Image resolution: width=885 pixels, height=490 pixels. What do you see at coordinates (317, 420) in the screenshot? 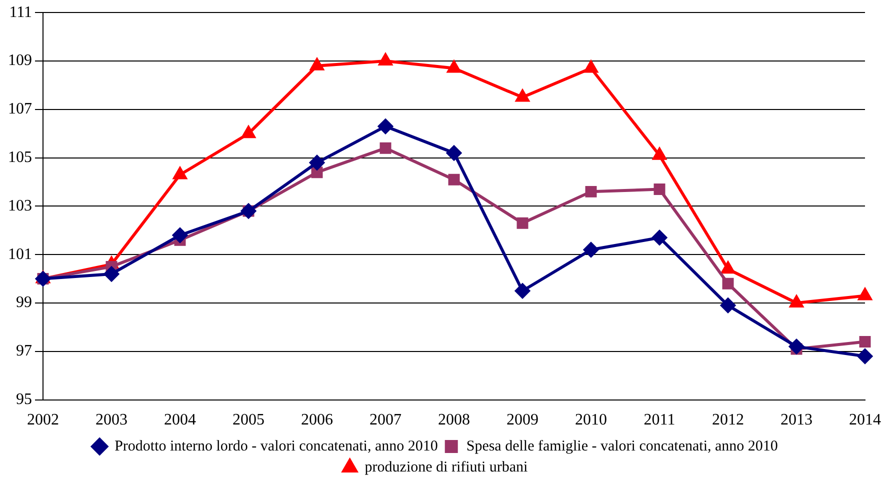
I see `x-tick-label: 2006` at bounding box center [317, 420].